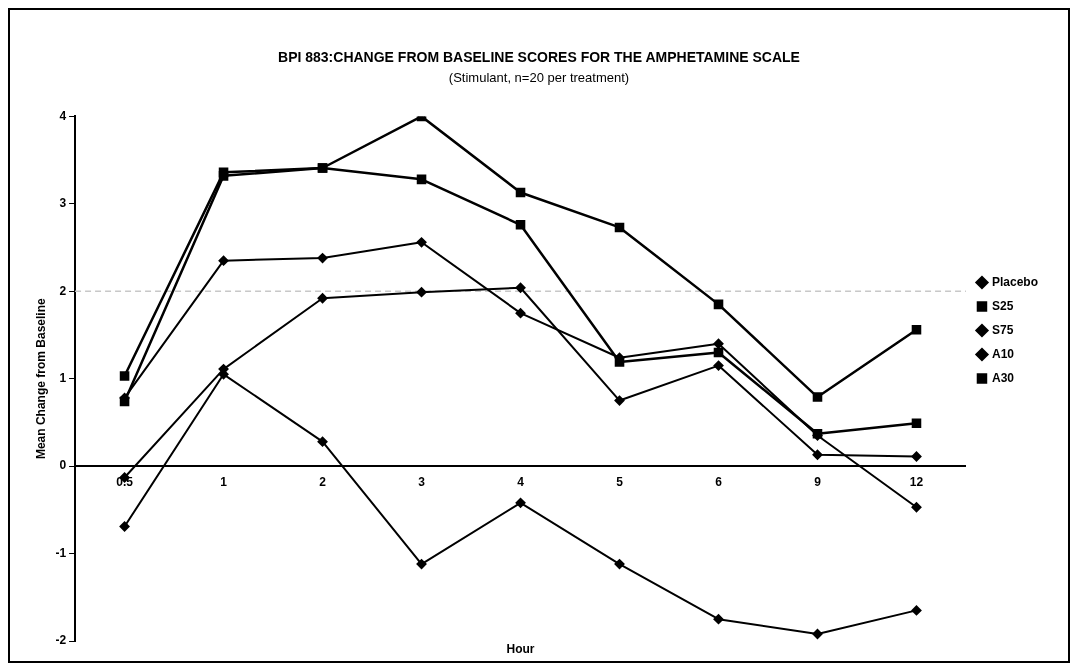 The height and width of the screenshot is (671, 1078). What do you see at coordinates (63, 378) in the screenshot?
I see `y-tick-label: 1` at bounding box center [63, 378].